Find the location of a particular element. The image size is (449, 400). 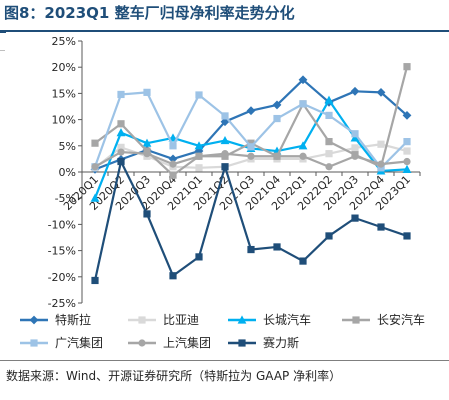

legend-item: 长安汽车 is located at coordinates (383, 319).